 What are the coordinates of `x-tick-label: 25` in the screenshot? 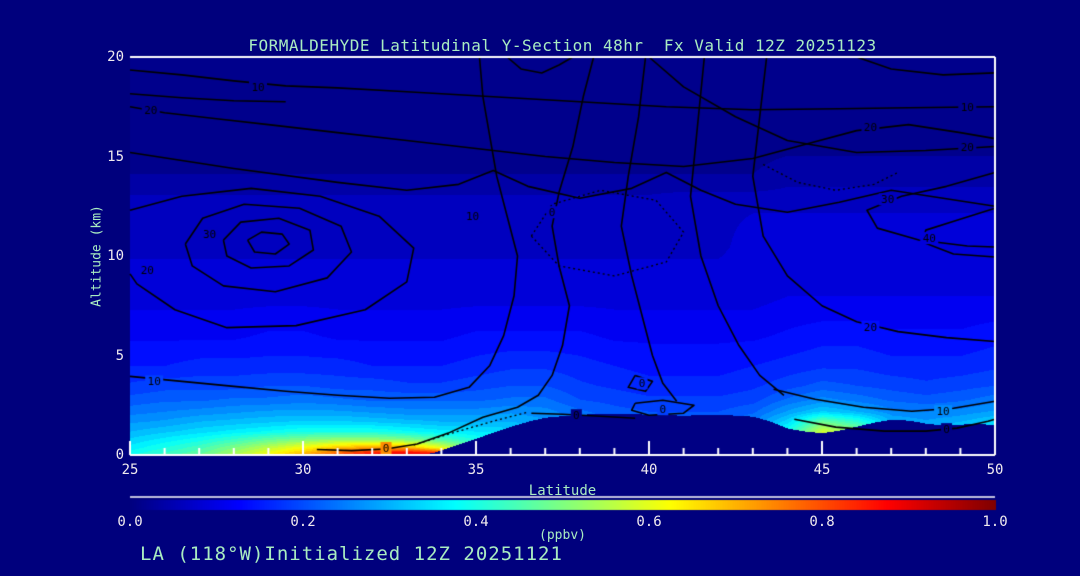 It's located at (130, 470).